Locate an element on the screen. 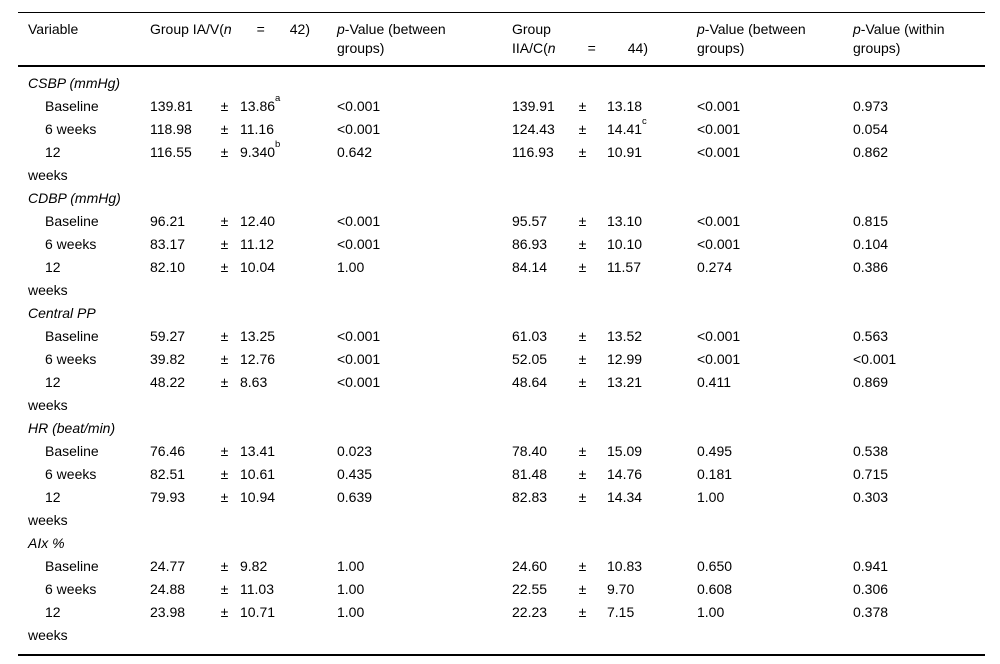 Image resolution: width=1000 pixels, height=664 pixels. p-value-within-groups: 0.054 is located at coordinates (871, 129).